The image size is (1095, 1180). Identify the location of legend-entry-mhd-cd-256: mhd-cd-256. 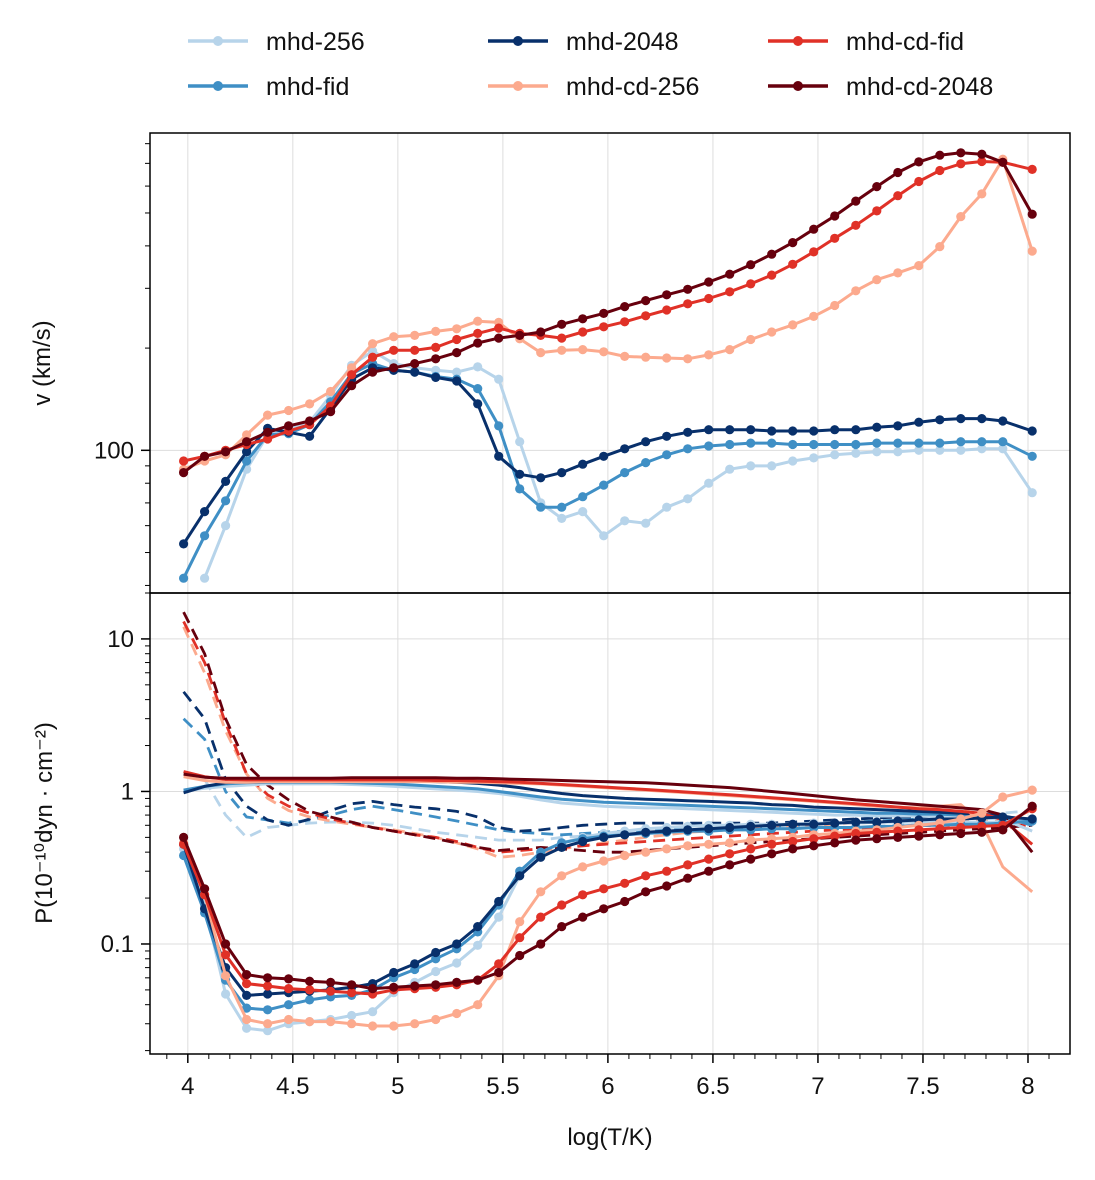
(593, 87).